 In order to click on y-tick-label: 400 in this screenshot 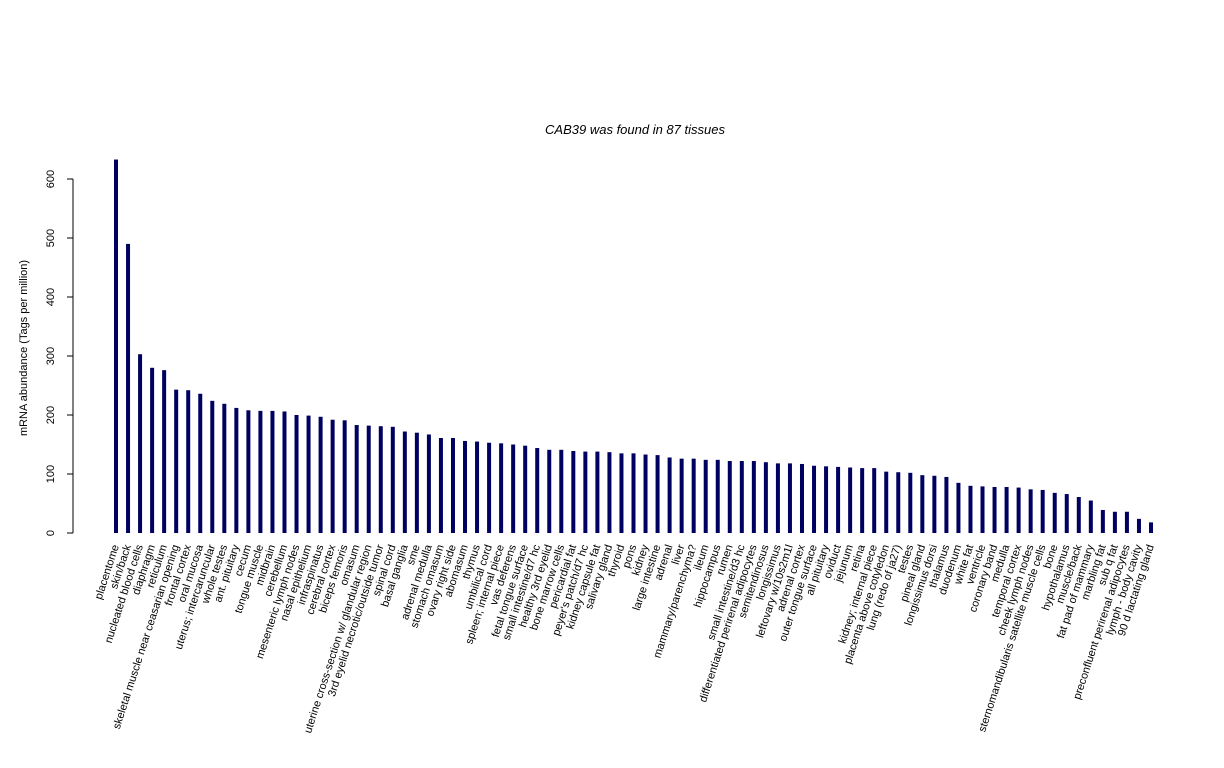, I will do `click(51, 297)`.